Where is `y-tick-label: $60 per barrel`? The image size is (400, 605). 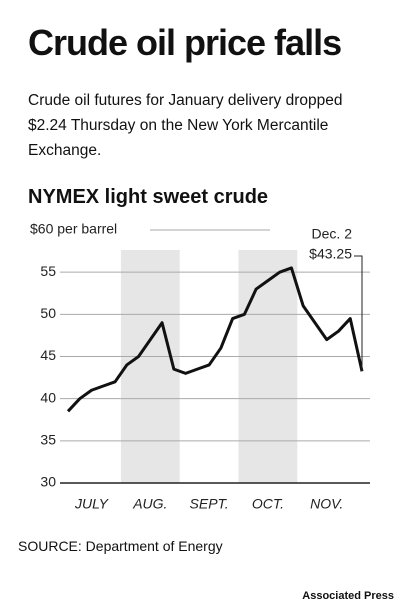 y-tick-label: $60 per barrel is located at coordinates (73, 229).